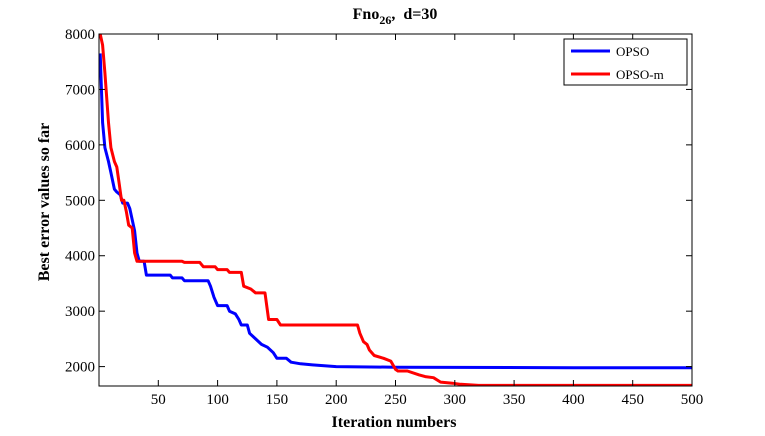 This screenshot has width=765, height=436. Describe the element at coordinates (692, 400) in the screenshot. I see `x-tick-label: 500` at that location.